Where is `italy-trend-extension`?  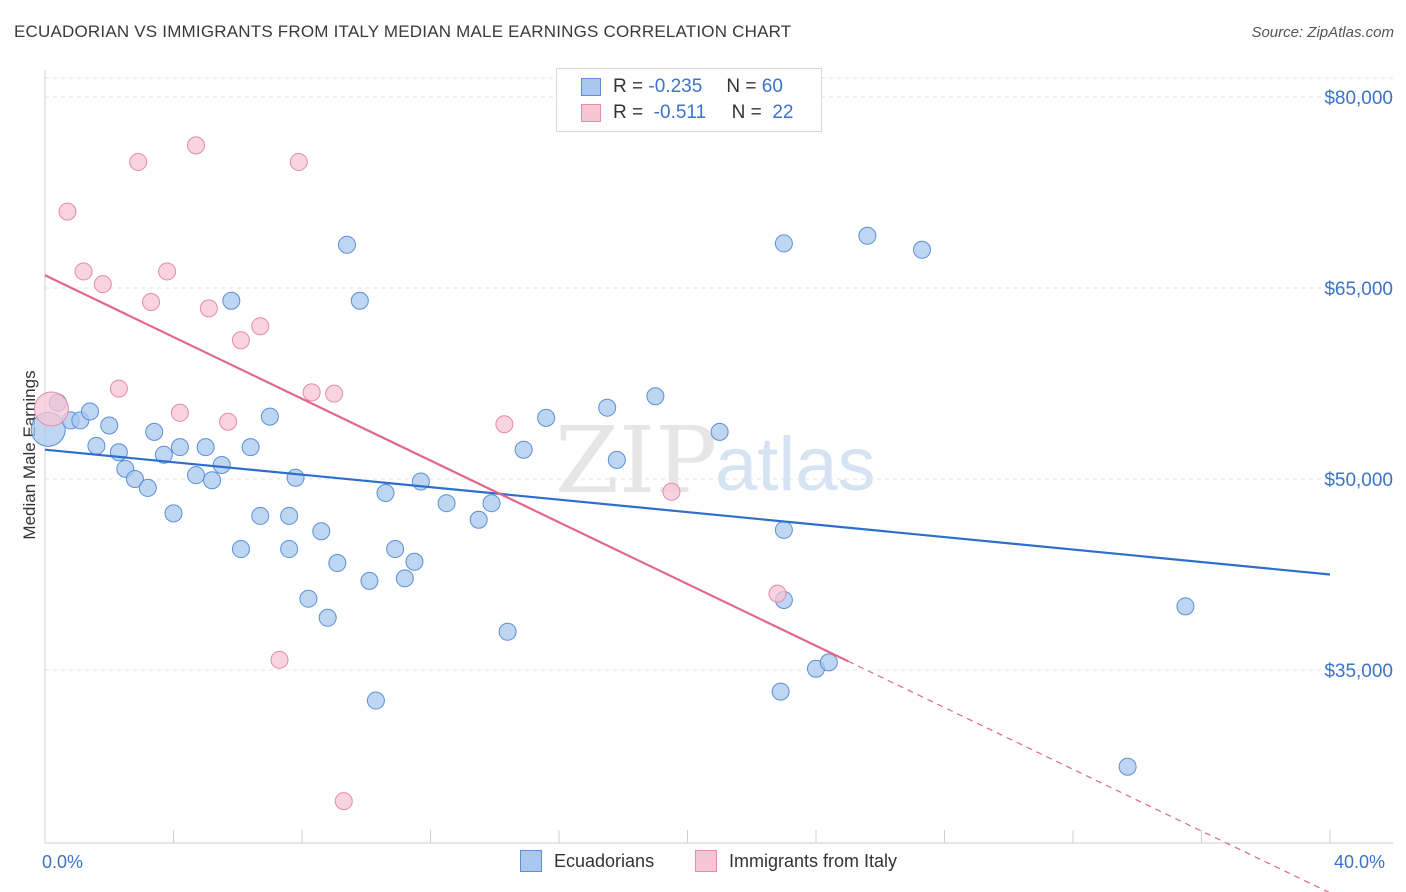 italy-trend-extension is located at coordinates (1088, 776).